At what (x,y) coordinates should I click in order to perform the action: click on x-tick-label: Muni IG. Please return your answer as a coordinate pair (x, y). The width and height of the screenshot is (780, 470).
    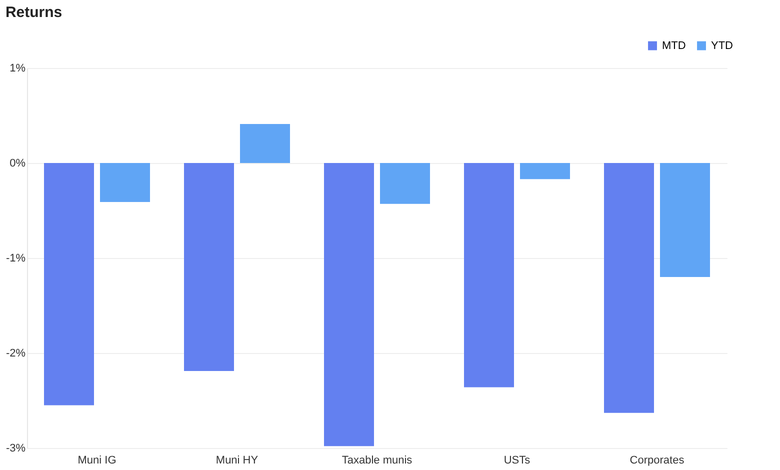
    Looking at the image, I should click on (97, 460).